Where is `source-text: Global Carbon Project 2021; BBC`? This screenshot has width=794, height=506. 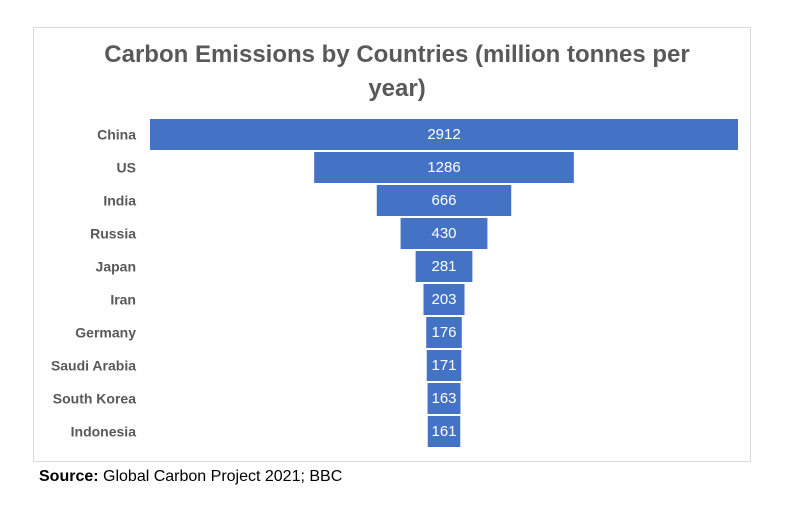
source-text: Global Carbon Project 2021; BBC is located at coordinates (220, 476).